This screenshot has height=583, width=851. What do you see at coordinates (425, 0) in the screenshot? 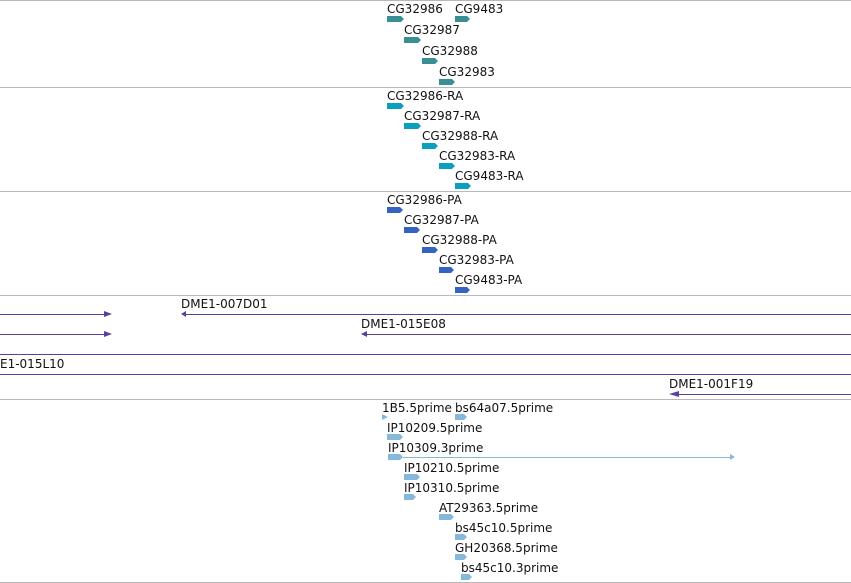
I see `top-divider` at bounding box center [425, 0].